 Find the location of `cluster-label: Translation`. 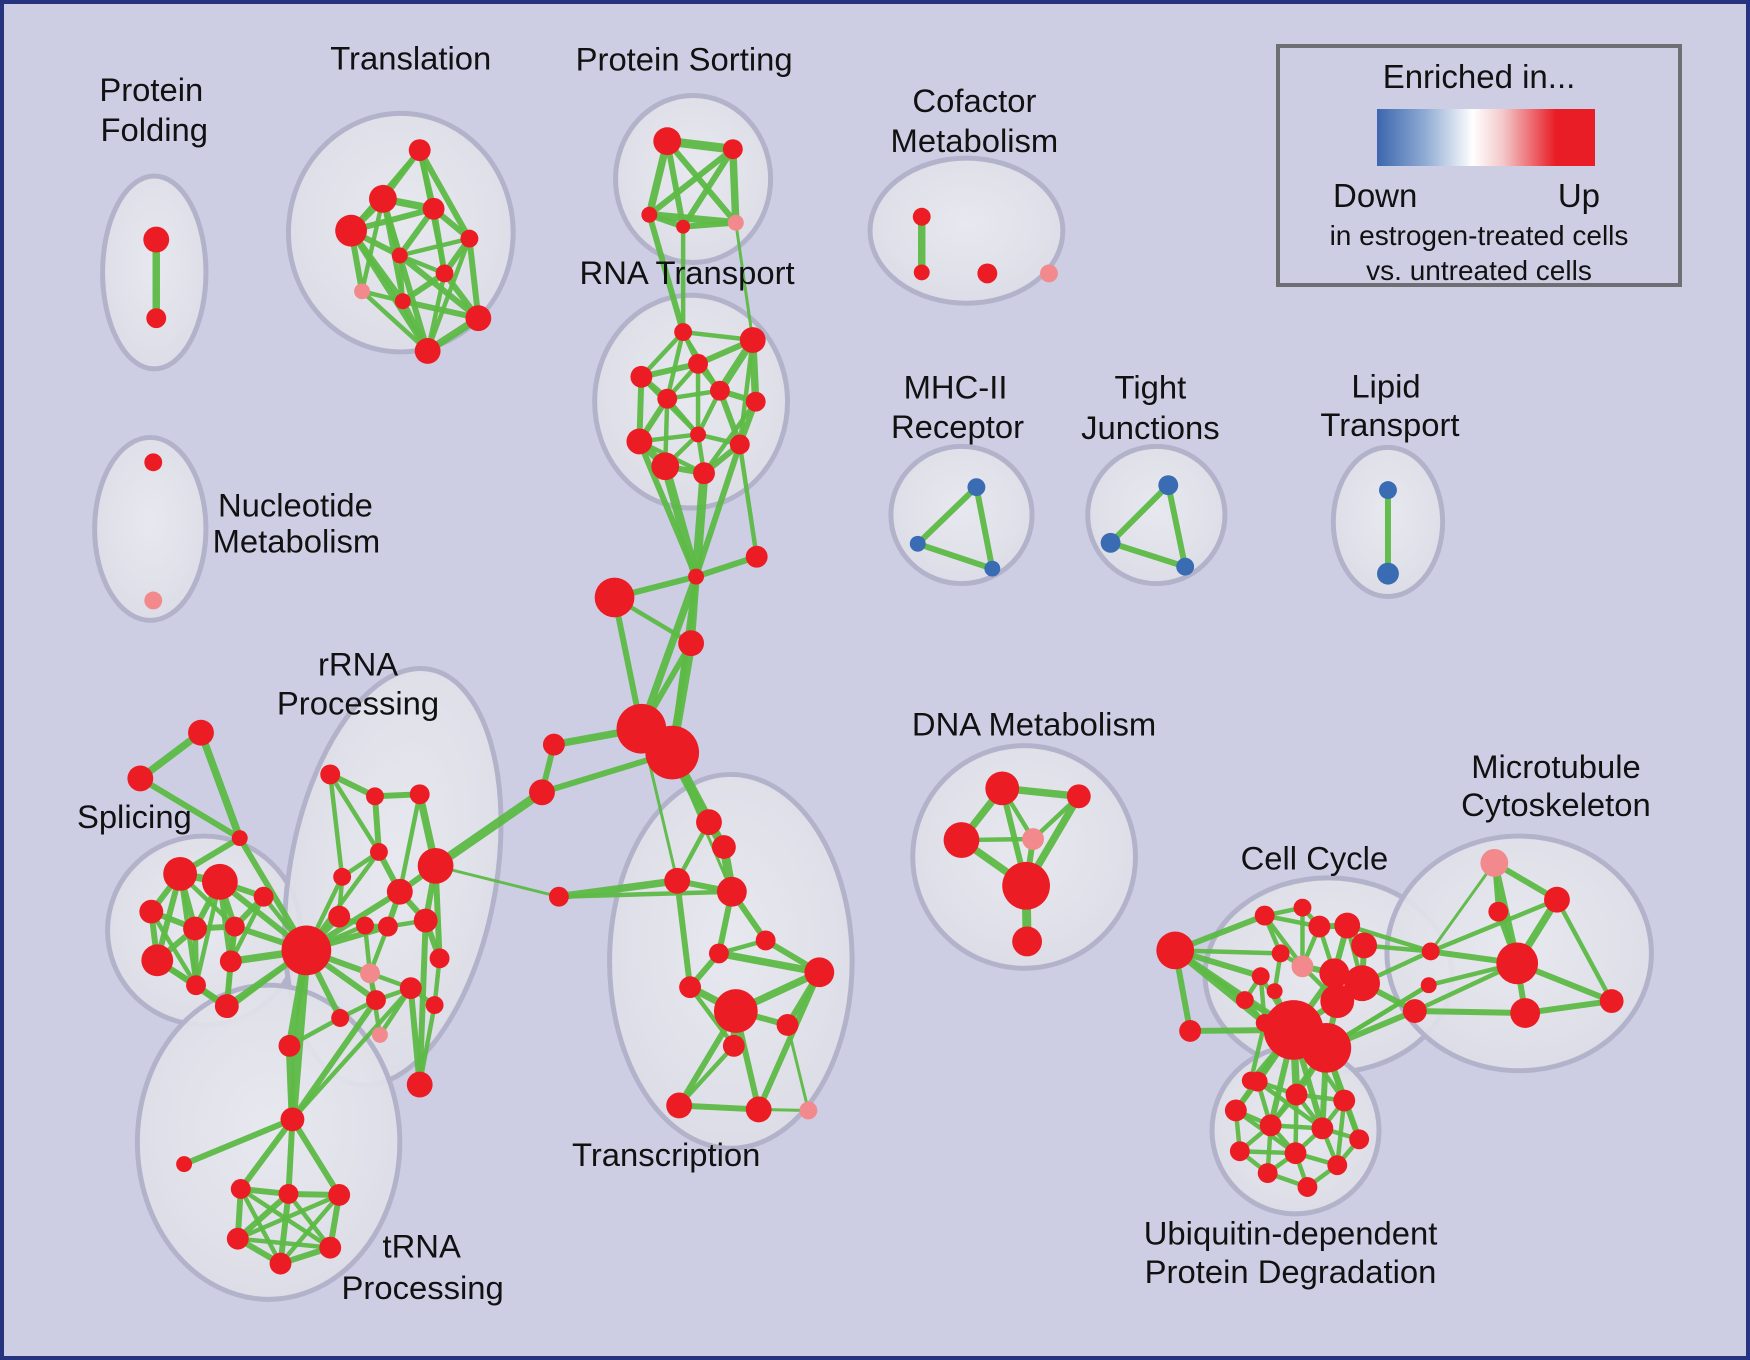

cluster-label: Translation is located at coordinates (410, 57).